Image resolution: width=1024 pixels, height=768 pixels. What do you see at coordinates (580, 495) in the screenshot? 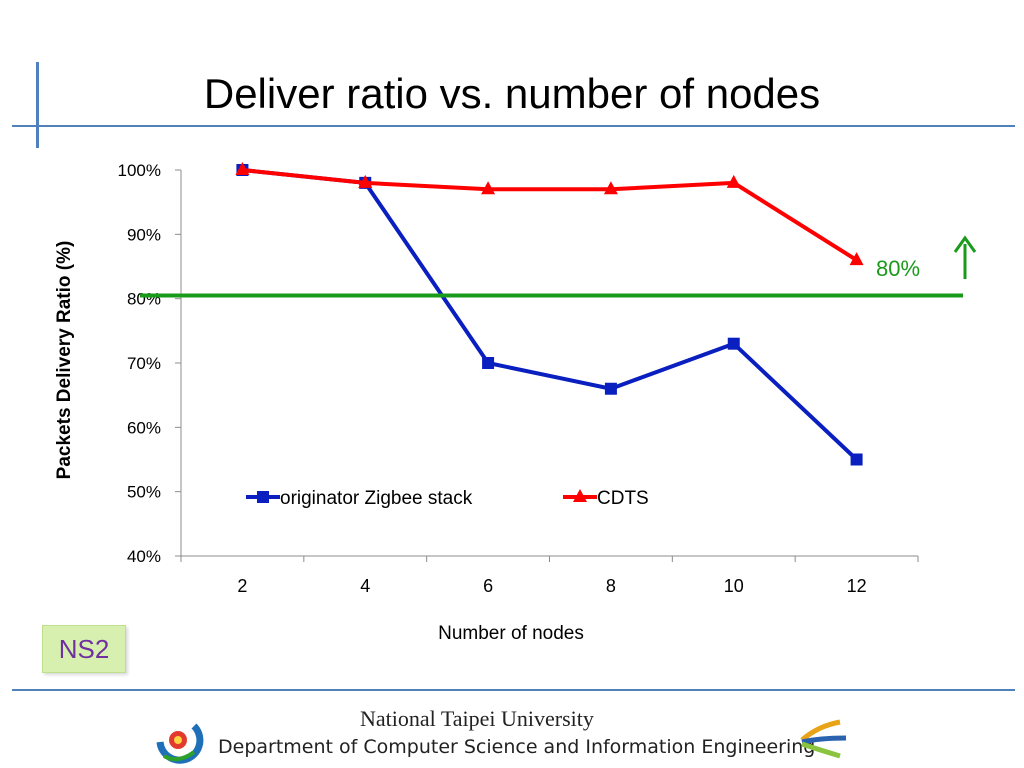
I see `legend-marker-cdts` at bounding box center [580, 495].